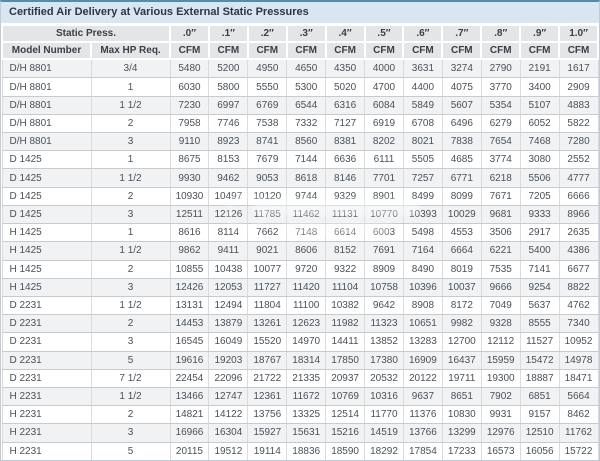 This screenshot has height=461, width=600. I want to click on cfm-cell: 1617, so click(578, 68).